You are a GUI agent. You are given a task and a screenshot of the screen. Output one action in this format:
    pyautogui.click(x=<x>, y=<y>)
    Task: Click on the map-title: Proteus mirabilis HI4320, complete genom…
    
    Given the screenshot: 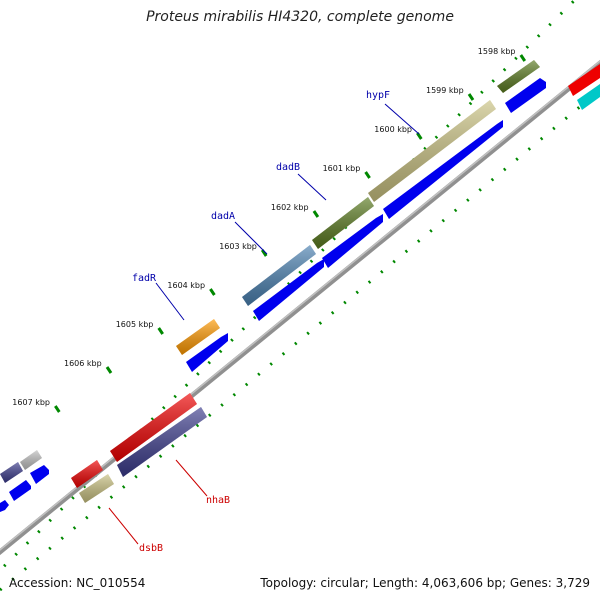 What is the action you would take?
    pyautogui.click(x=300, y=17)
    